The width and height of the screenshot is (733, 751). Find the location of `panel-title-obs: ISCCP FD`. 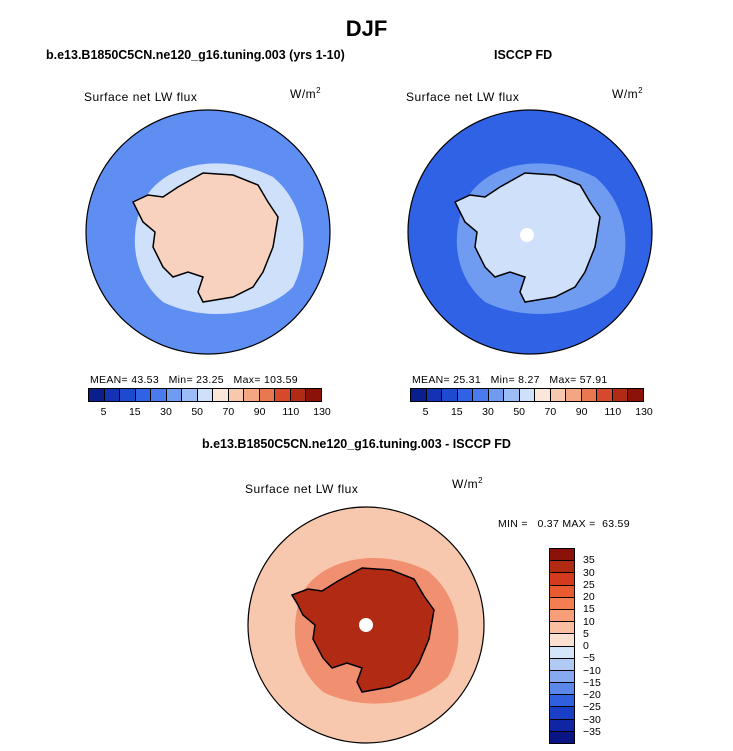

panel-title-obs: ISCCP FD is located at coordinates (523, 55).